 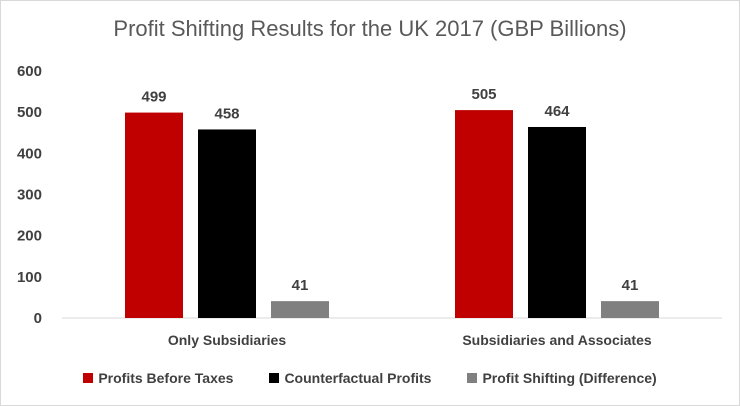 What do you see at coordinates (166, 378) in the screenshot?
I see `legend-label: Profits Before Taxes` at bounding box center [166, 378].